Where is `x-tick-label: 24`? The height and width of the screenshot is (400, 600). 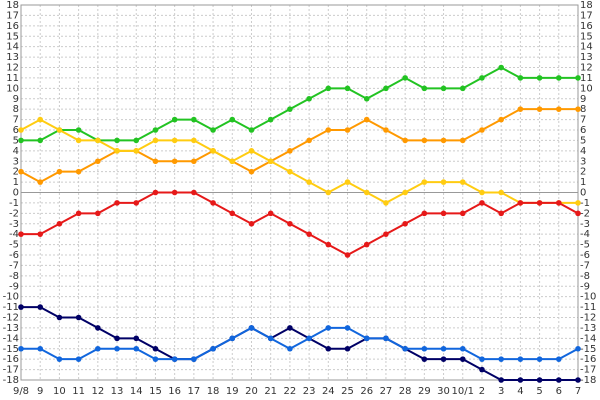
x-tick-label: 24 is located at coordinates (328, 391).